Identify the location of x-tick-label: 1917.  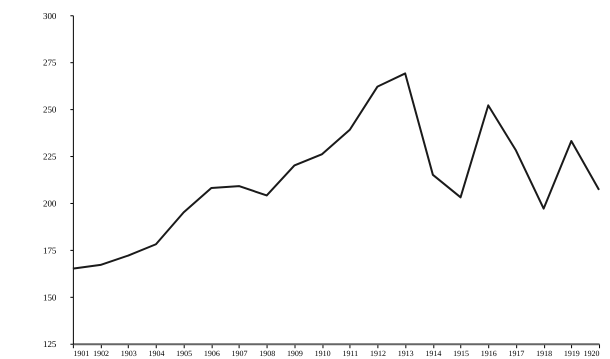
(516, 353).